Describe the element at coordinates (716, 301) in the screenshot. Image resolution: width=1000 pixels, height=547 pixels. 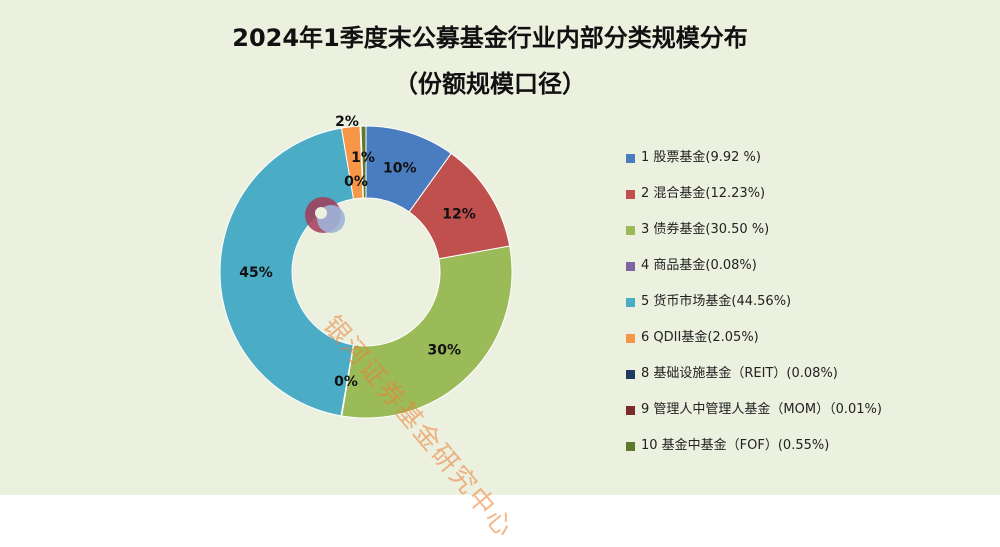
I see `legend-label: 5 货币市场基金(44.56%)` at that location.